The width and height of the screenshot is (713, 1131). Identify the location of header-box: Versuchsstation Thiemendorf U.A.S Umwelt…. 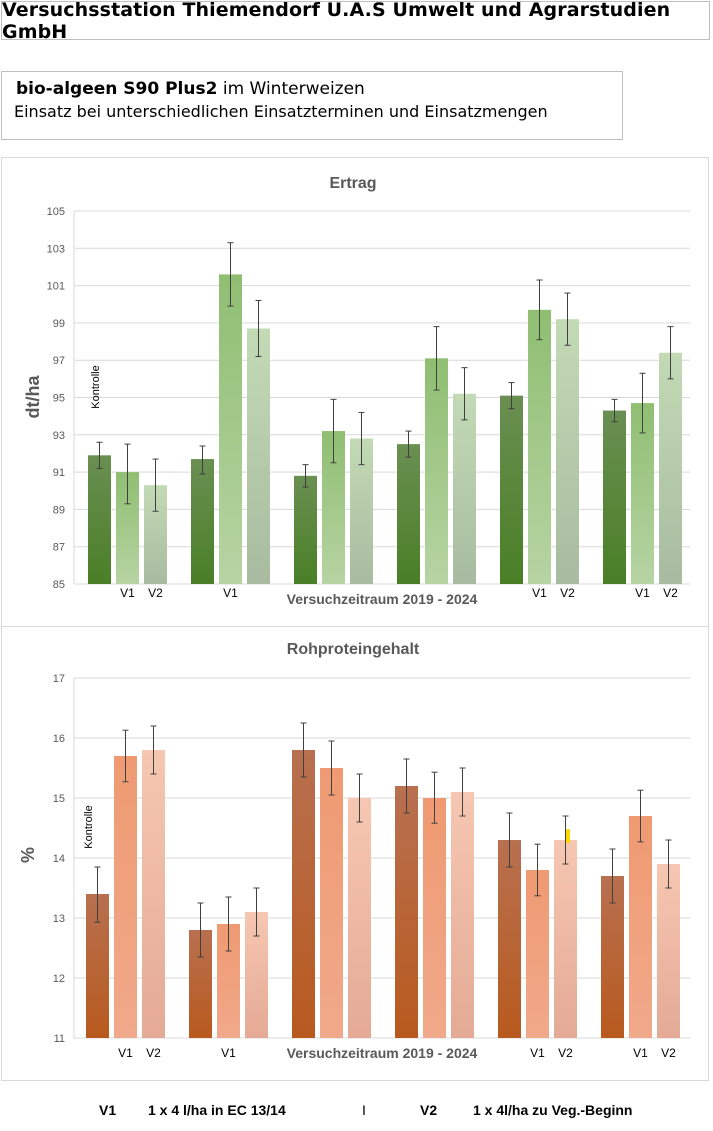
(355, 21).